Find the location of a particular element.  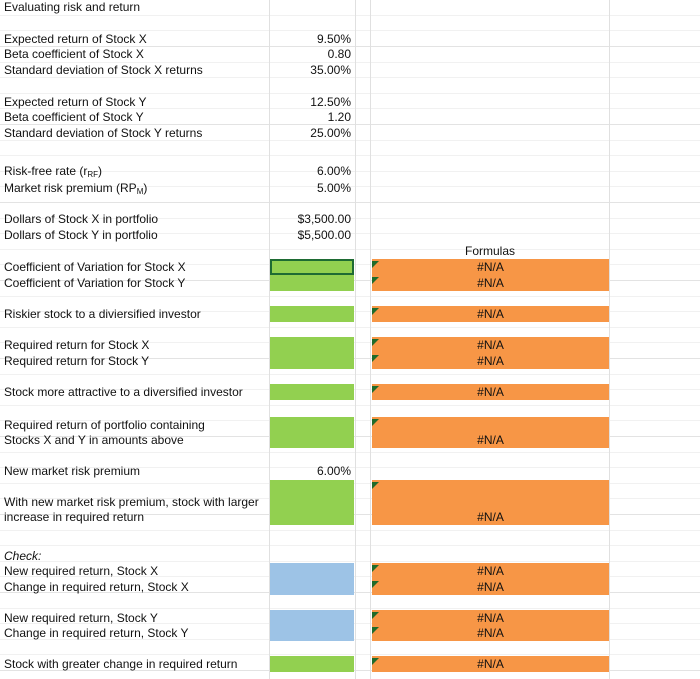

row-label: New required return, Stock X is located at coordinates (81, 571).